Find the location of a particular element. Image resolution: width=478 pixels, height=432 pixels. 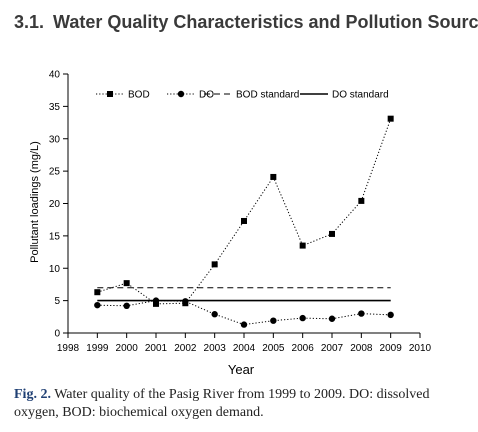

do-series-line is located at coordinates (244, 313).